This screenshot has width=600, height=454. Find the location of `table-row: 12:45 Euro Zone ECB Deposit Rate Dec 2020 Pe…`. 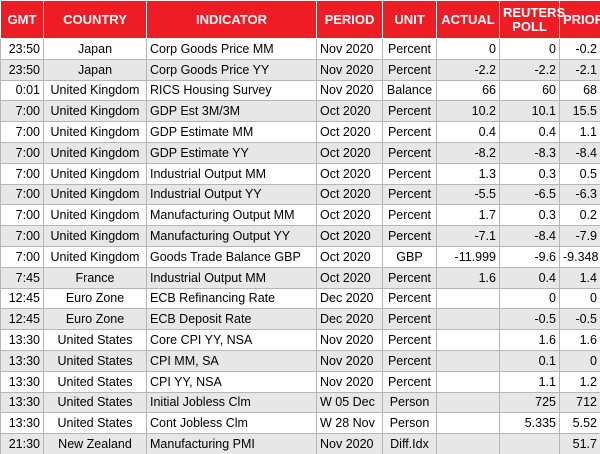

table-row: 12:45 Euro Zone ECB Deposit Rate Dec 2020 Pe… is located at coordinates (300, 319).